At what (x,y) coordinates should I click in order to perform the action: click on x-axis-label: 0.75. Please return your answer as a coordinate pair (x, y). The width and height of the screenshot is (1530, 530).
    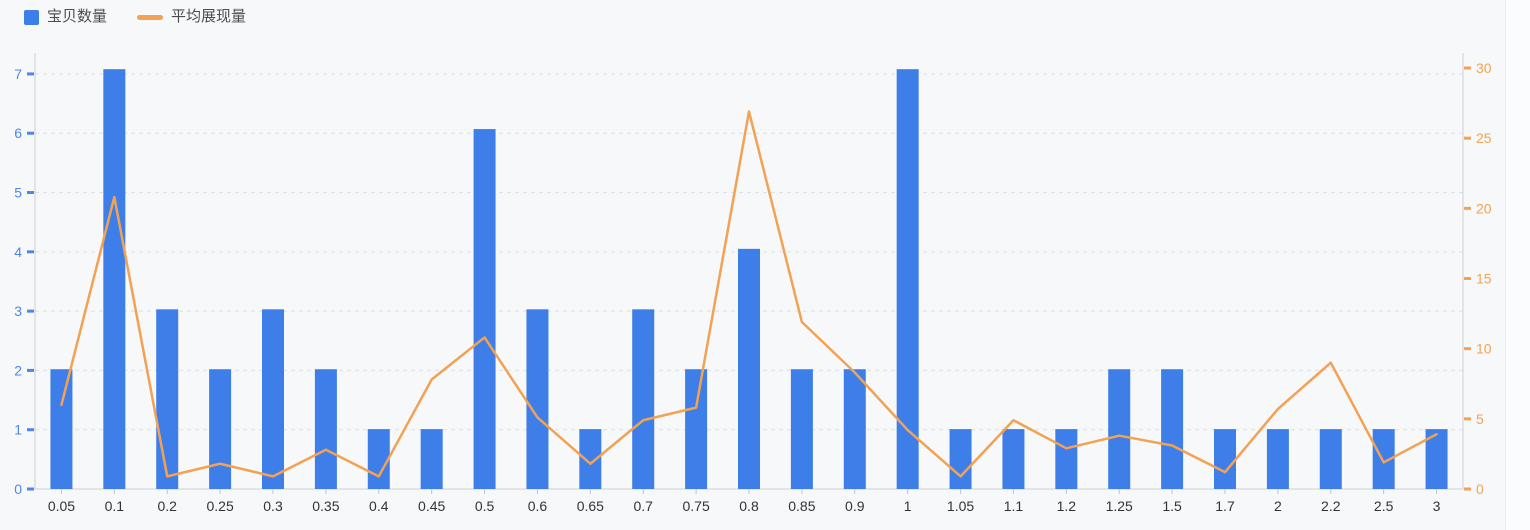
    Looking at the image, I should click on (695, 506).